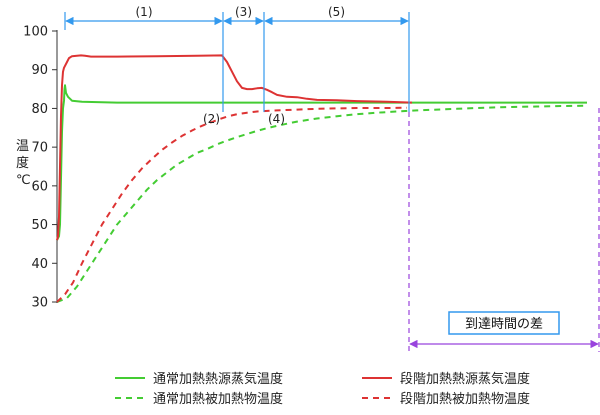  I want to click on y-tick-label: 70, so click(39, 148).